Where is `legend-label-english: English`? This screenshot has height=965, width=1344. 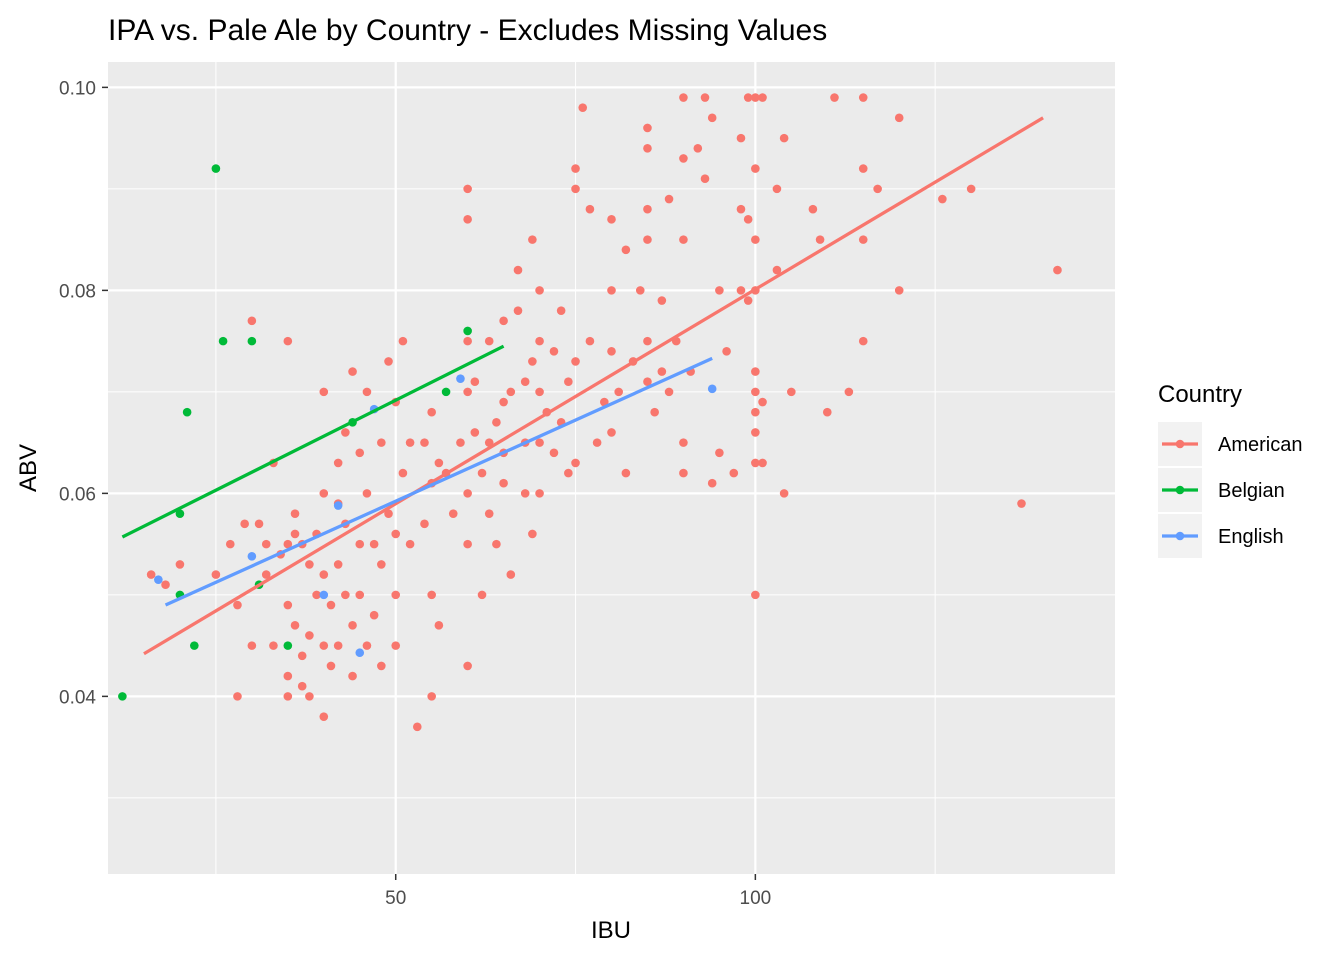 legend-label-english: English is located at coordinates (1251, 537).